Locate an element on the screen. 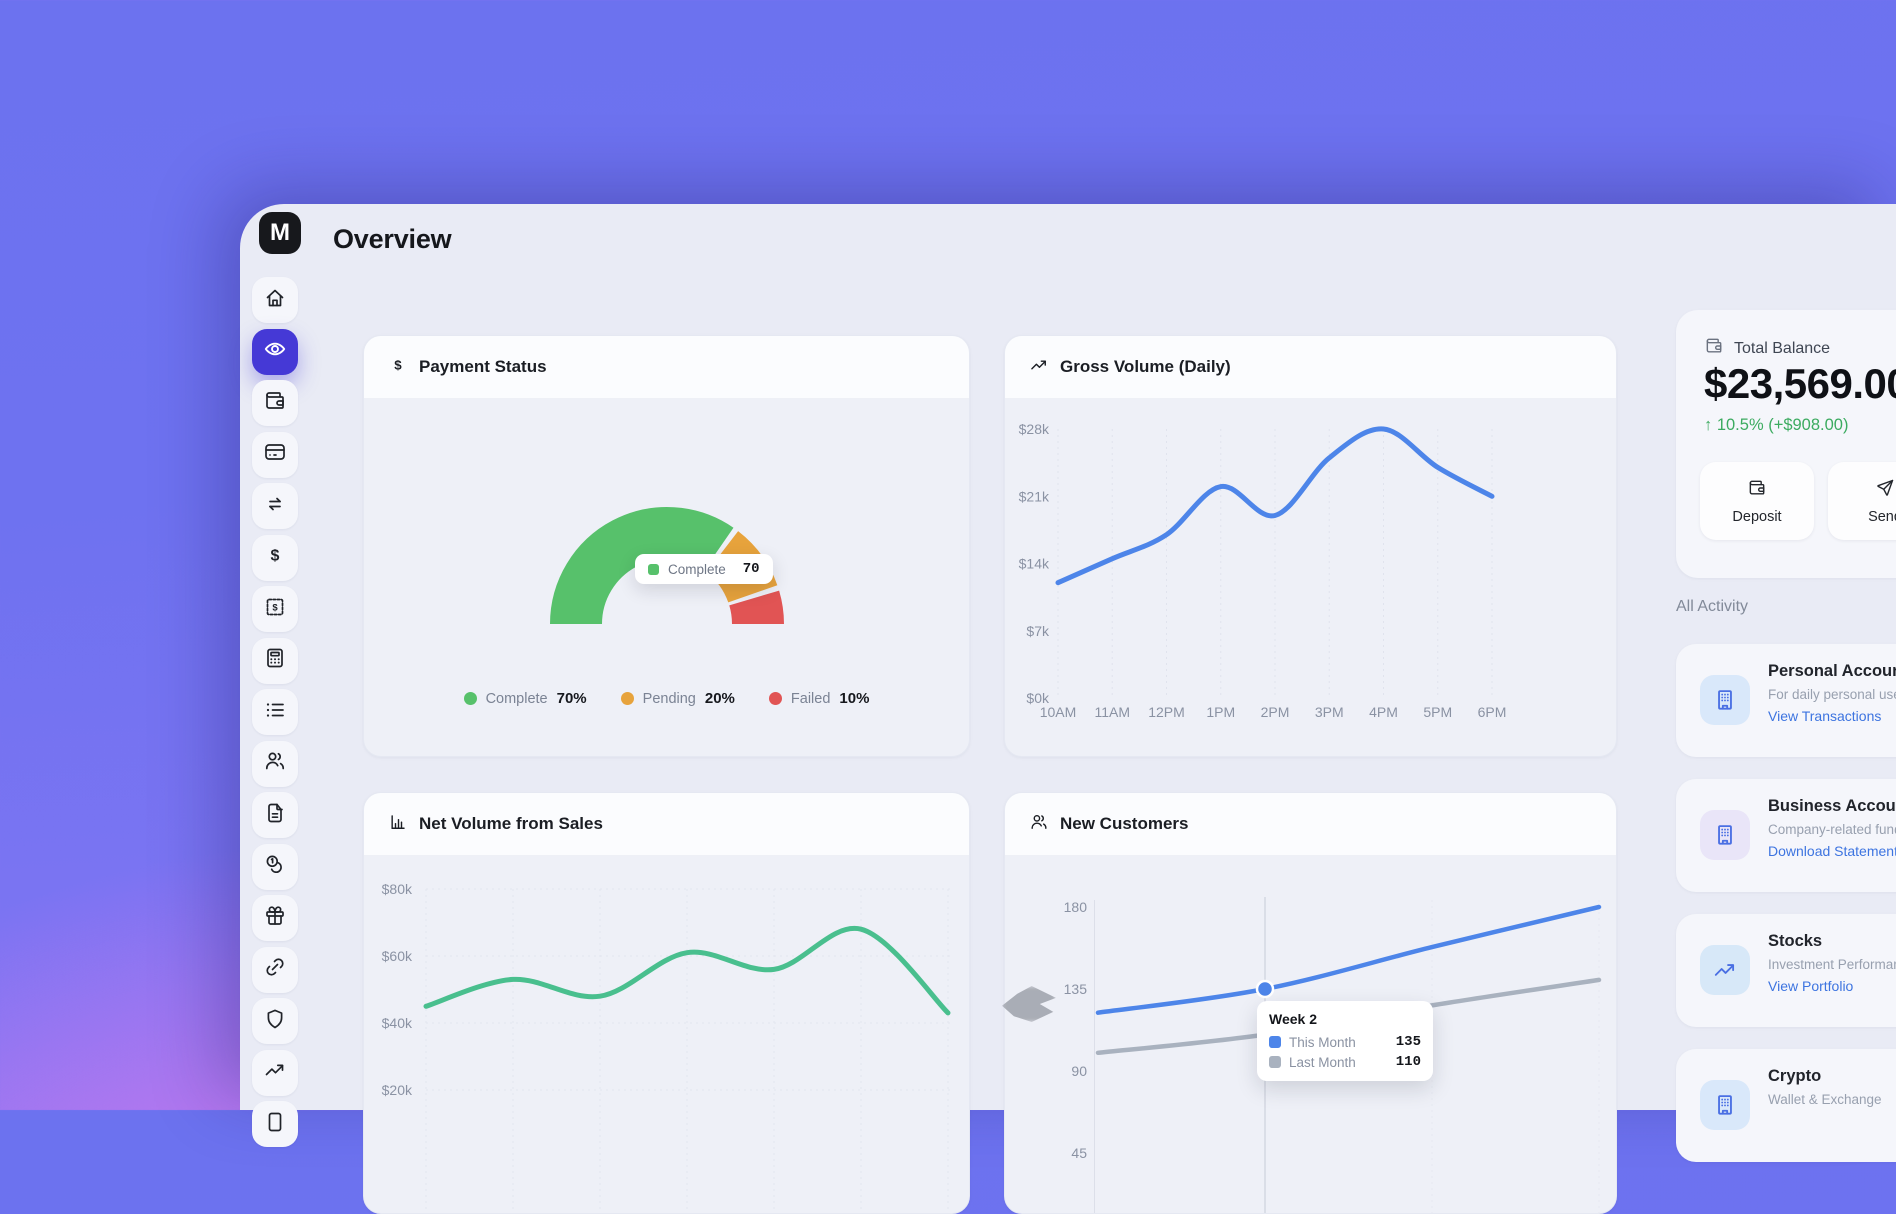 The width and height of the screenshot is (1896, 1214). shield-icon is located at coordinates (275, 1021).